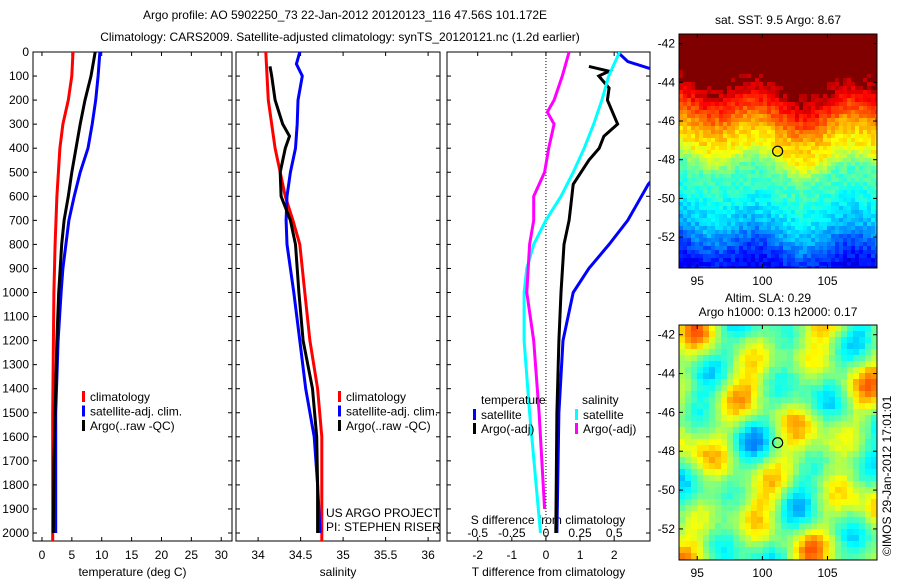  What do you see at coordinates (15, 293) in the screenshot?
I see `y-tick-label: 1000` at bounding box center [15, 293].